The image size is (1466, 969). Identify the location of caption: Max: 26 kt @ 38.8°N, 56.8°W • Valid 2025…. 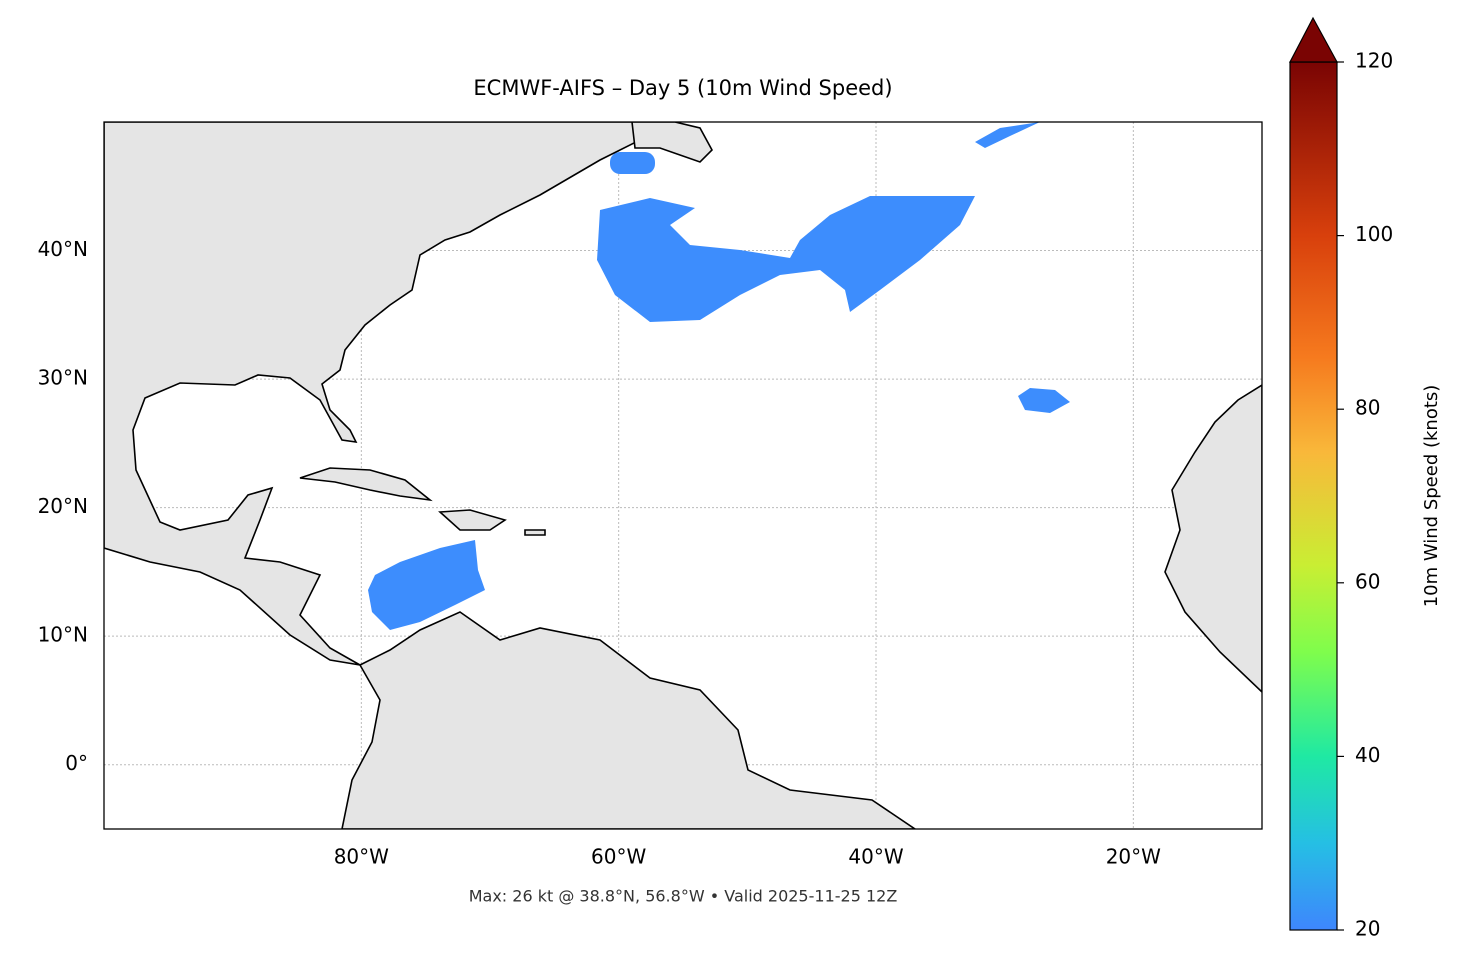
(683, 896).